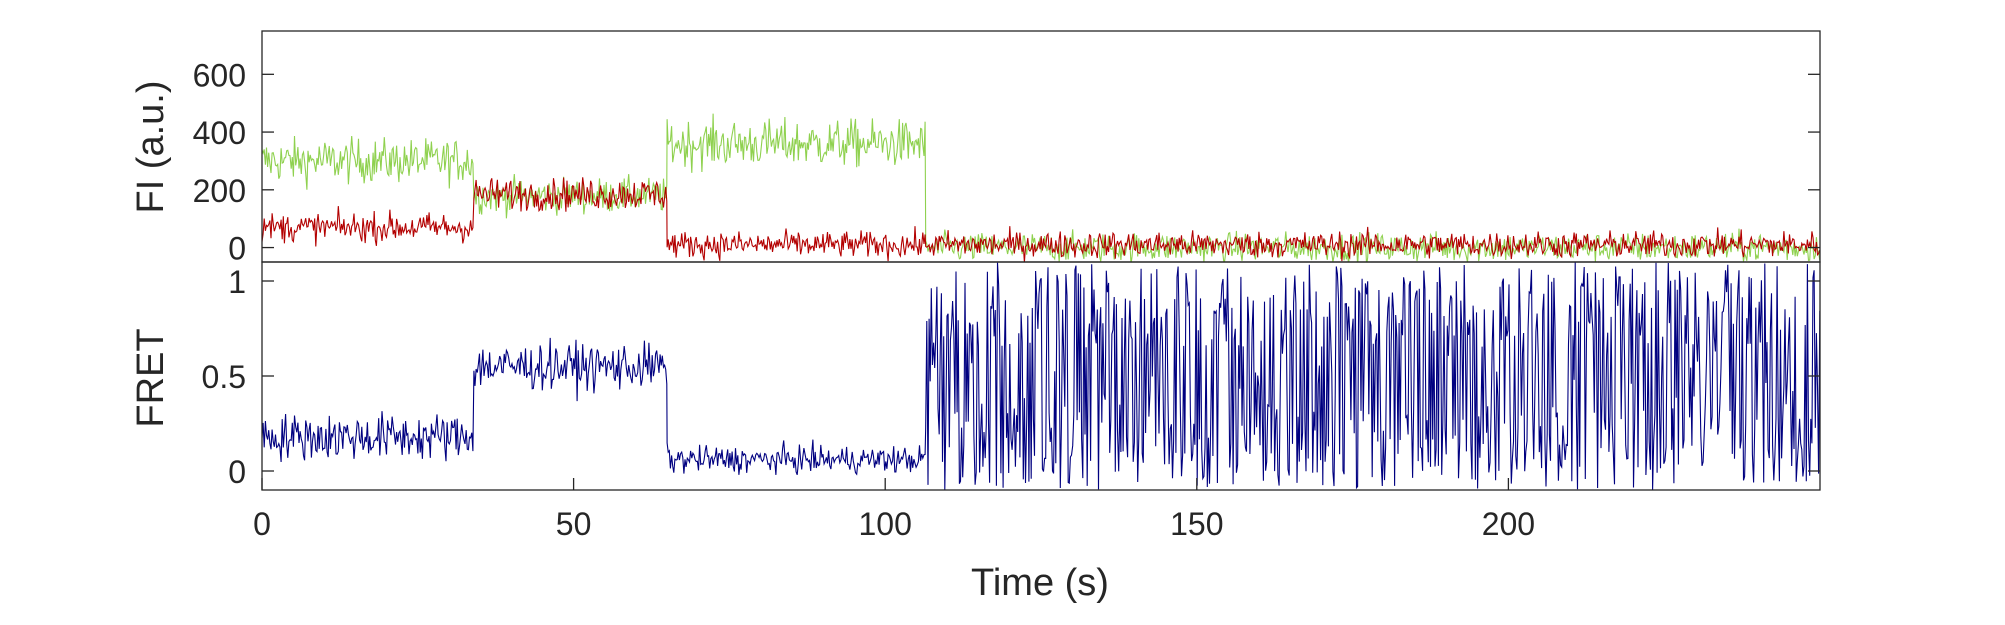 This screenshot has height=625, width=2005. Describe the element at coordinates (219, 191) in the screenshot. I see `fluorescence-ytick-label: 200` at that location.